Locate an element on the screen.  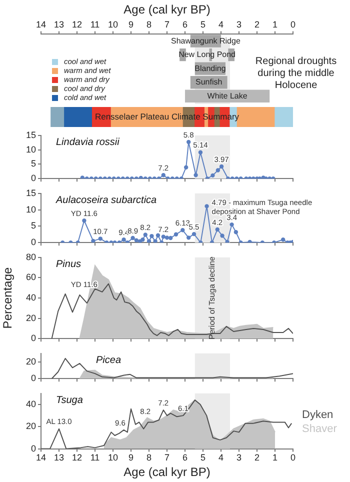
y-axis-title: Percentage is located at coordinates (7, 297).